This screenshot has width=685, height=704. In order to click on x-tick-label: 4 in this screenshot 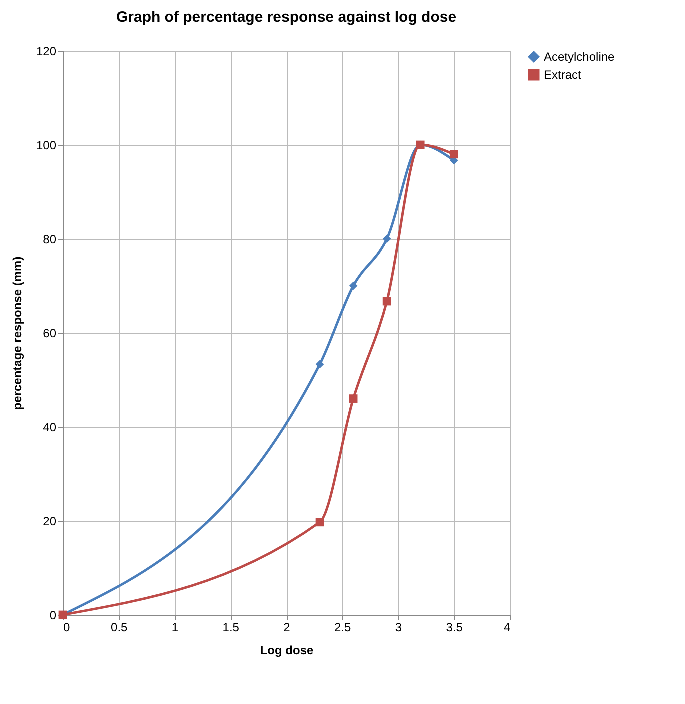, I will do `click(507, 627)`.